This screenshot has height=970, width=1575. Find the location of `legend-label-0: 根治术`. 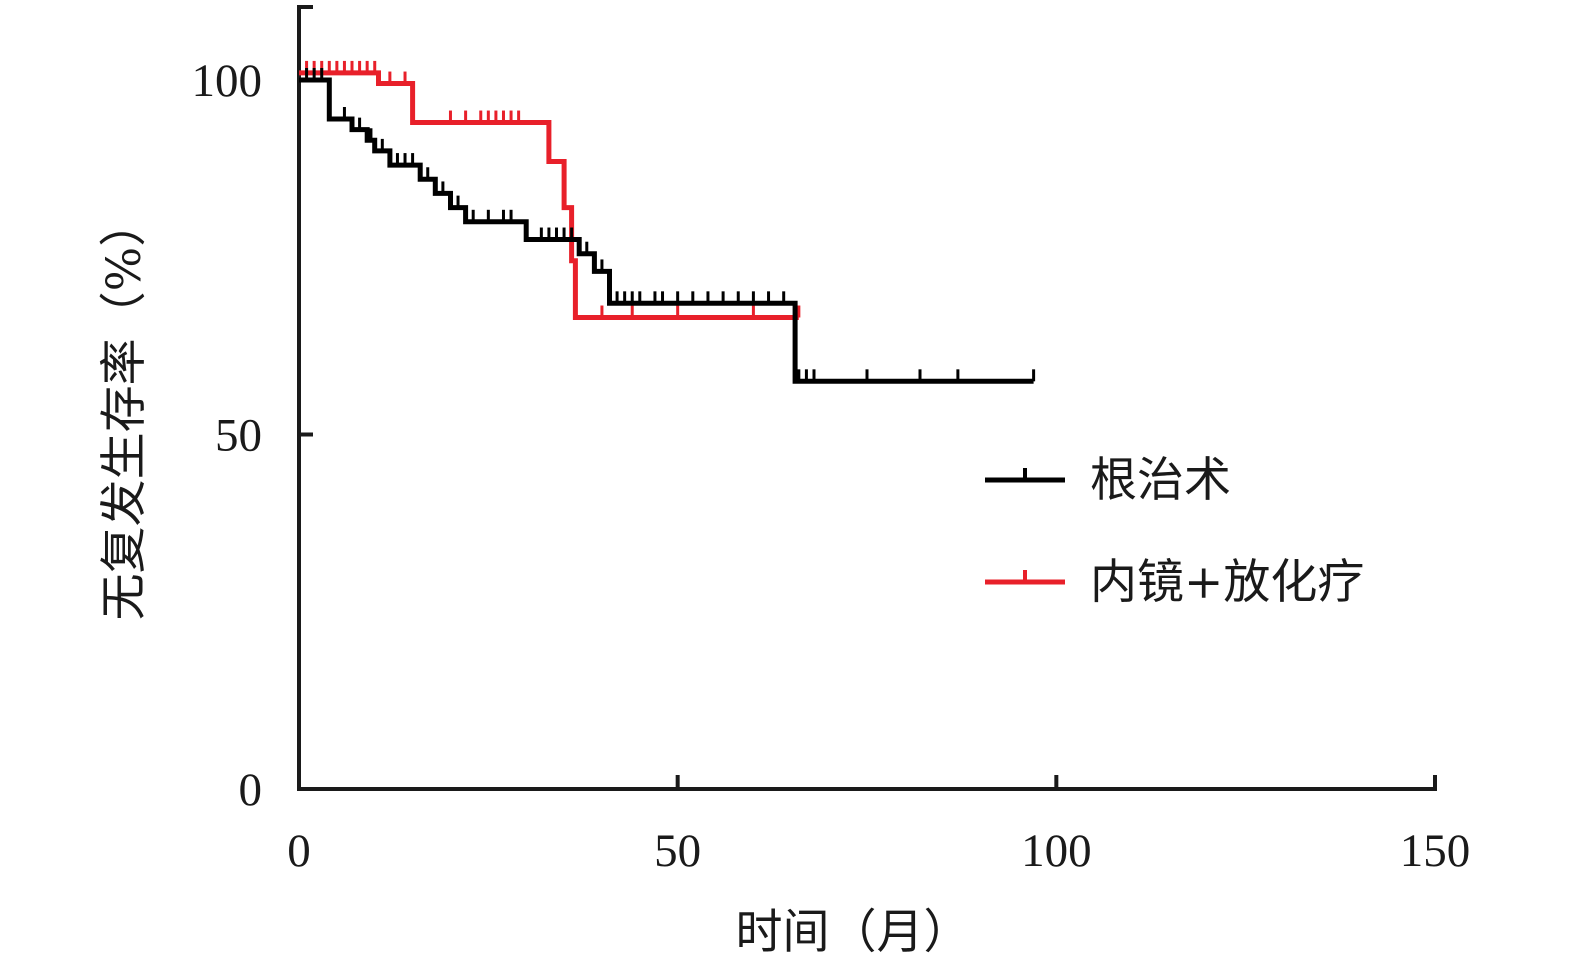

legend-label-0: 根治术 is located at coordinates (1160, 480).